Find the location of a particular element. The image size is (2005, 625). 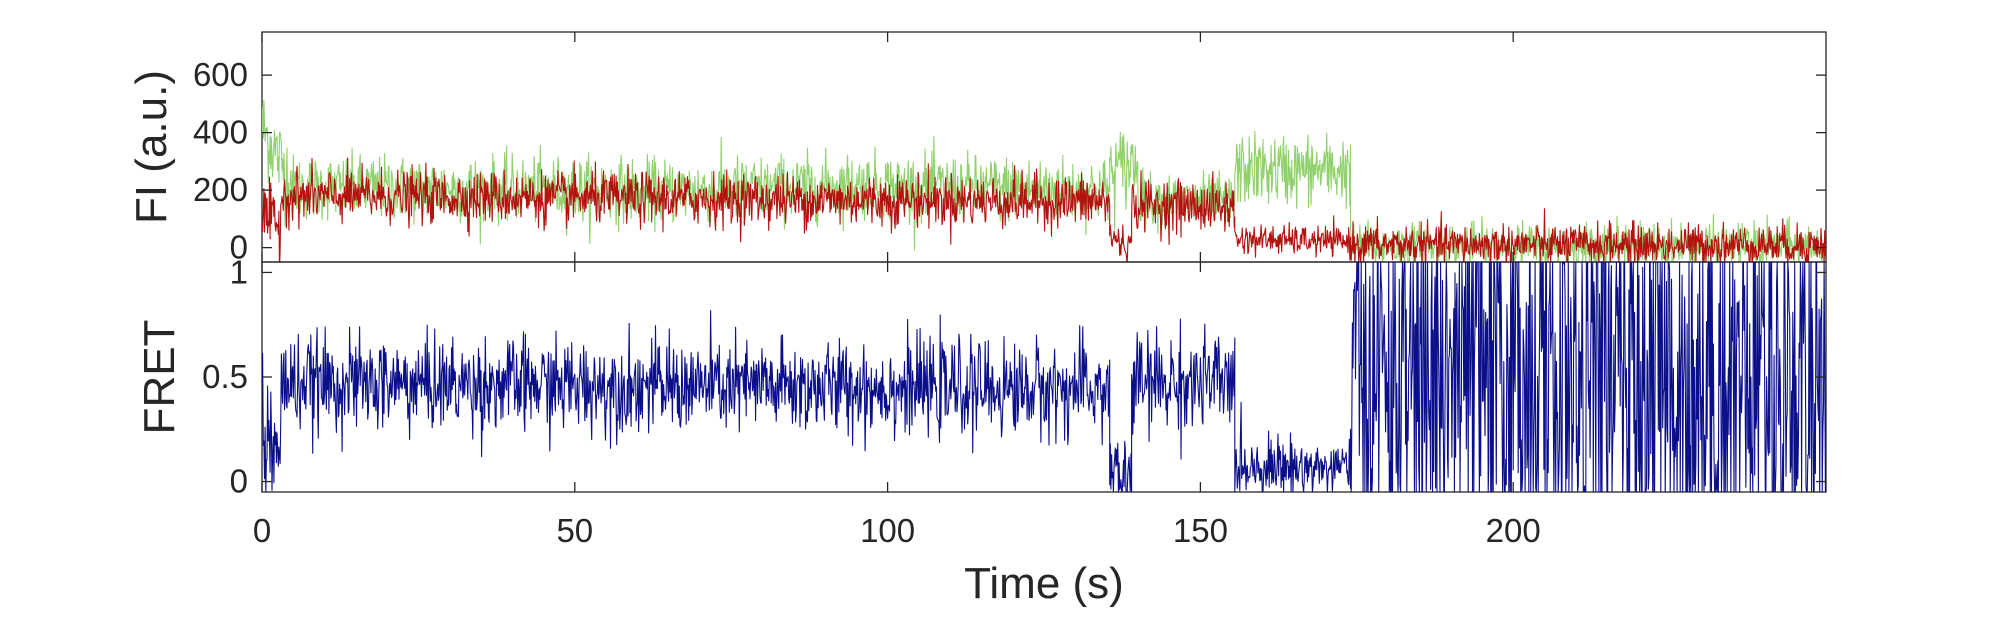

bottom-y-axis-label: FRET is located at coordinates (159, 377).